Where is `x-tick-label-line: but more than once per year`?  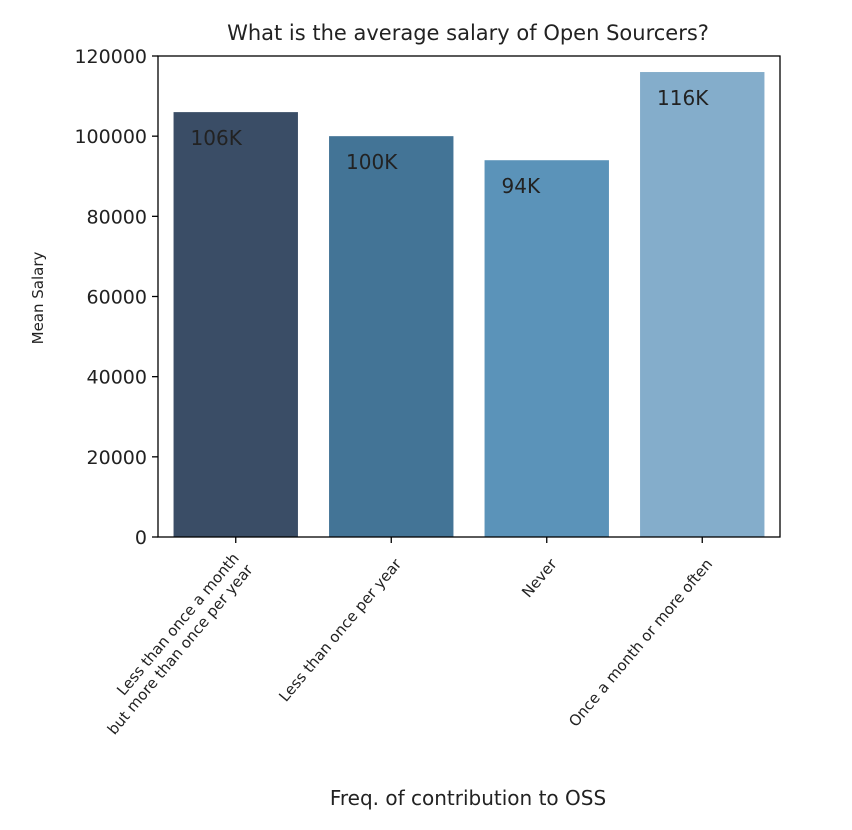 x-tick-label-line: but more than once per year is located at coordinates (180, 649).